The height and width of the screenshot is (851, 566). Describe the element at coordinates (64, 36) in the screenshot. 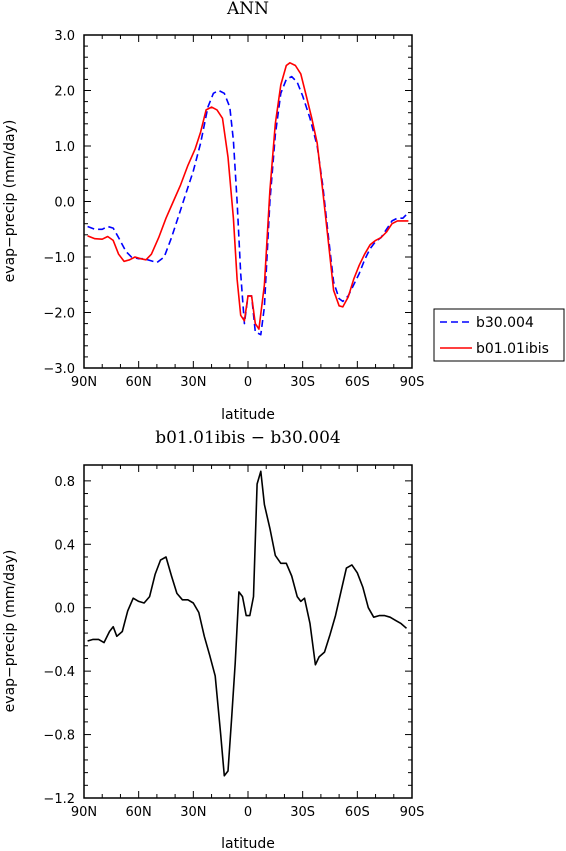

I see `y-tick-label: 3.0` at that location.